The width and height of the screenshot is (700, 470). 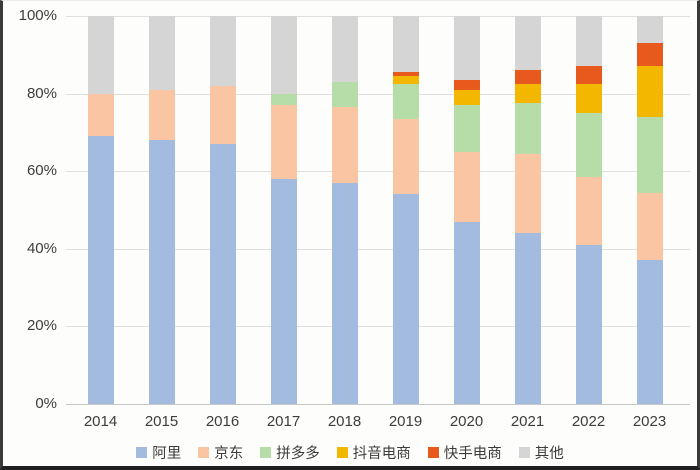 I want to click on bar-segment-ali-2014, so click(x=100, y=270).